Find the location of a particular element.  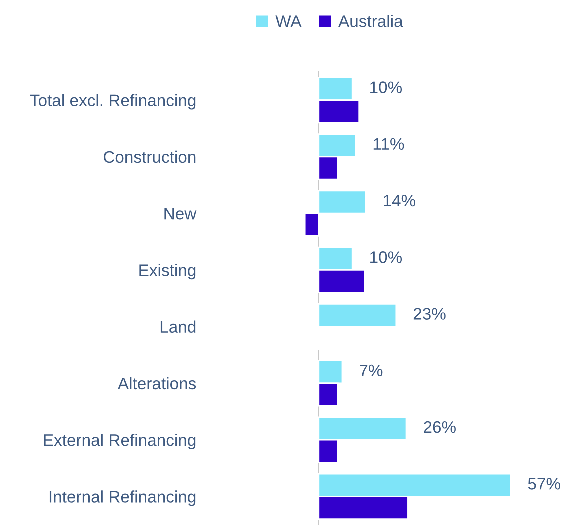

y-tick-label: Existing is located at coordinates (168, 272).